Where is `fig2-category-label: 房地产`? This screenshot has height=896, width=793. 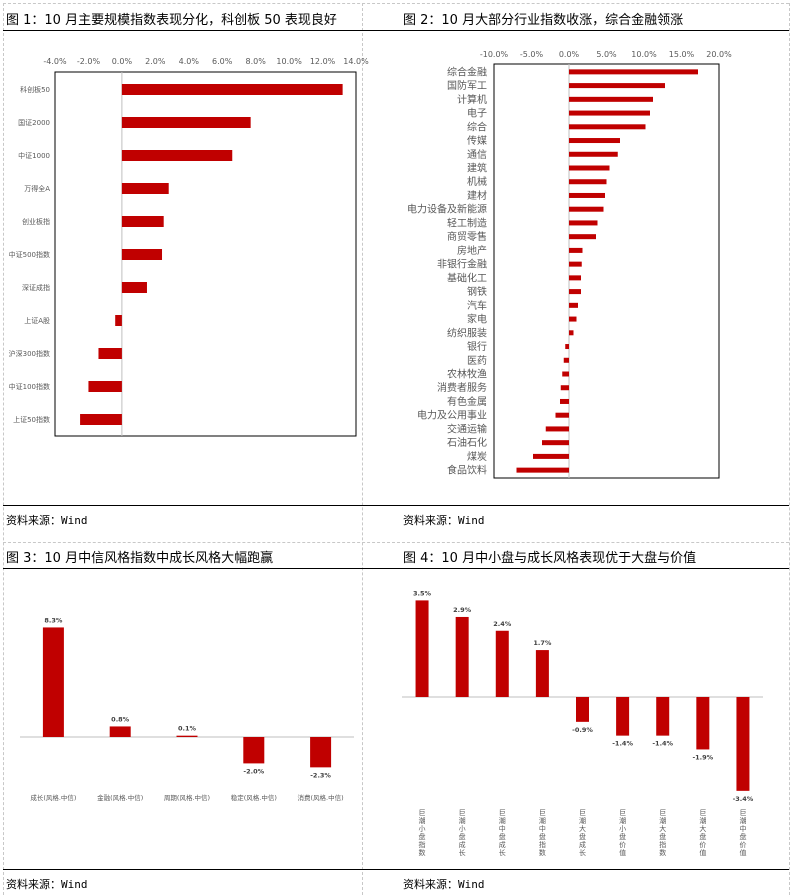
fig2-category-label: 房地产 is located at coordinates (472, 250).